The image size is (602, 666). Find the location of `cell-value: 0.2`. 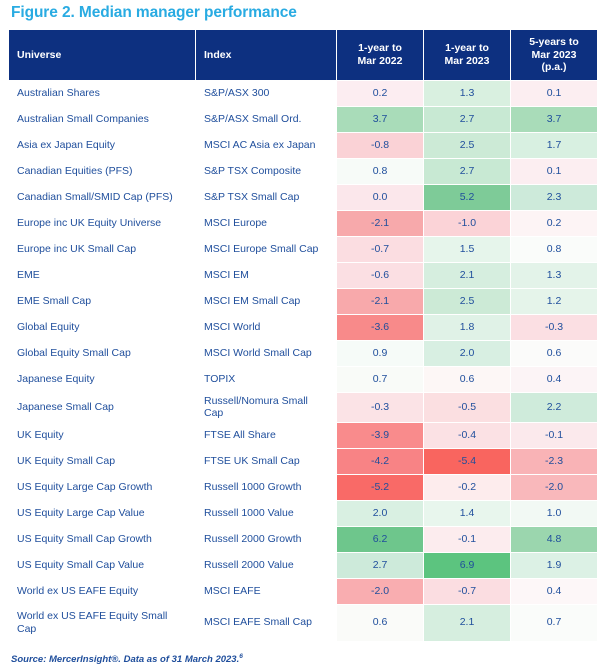

cell-value: 0.2 is located at coordinates (554, 223).